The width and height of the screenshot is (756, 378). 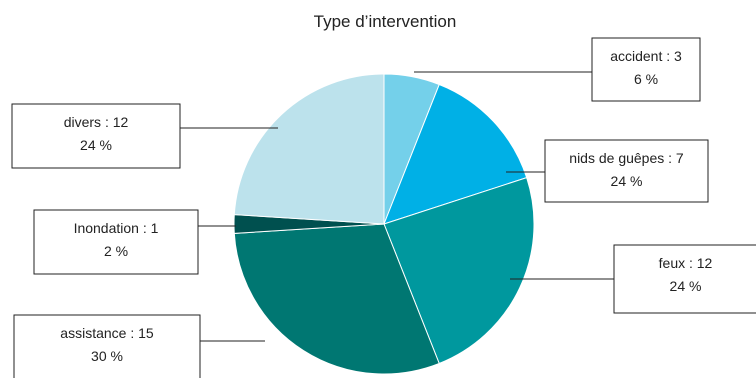 What do you see at coordinates (107, 333) in the screenshot?
I see `slice-label: assistance : 15` at bounding box center [107, 333].